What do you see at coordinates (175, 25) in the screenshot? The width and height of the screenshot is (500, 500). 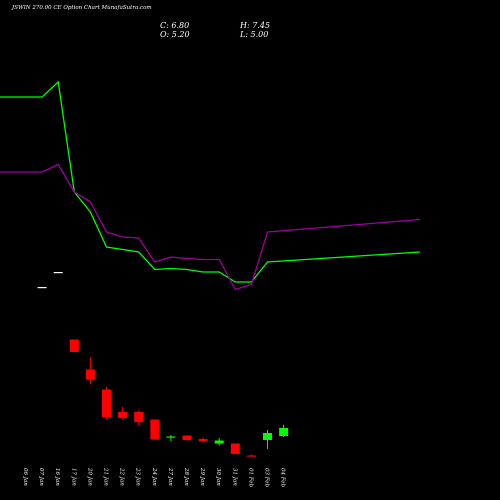 I see `close-value-label: C: 6.80` at bounding box center [175, 25].